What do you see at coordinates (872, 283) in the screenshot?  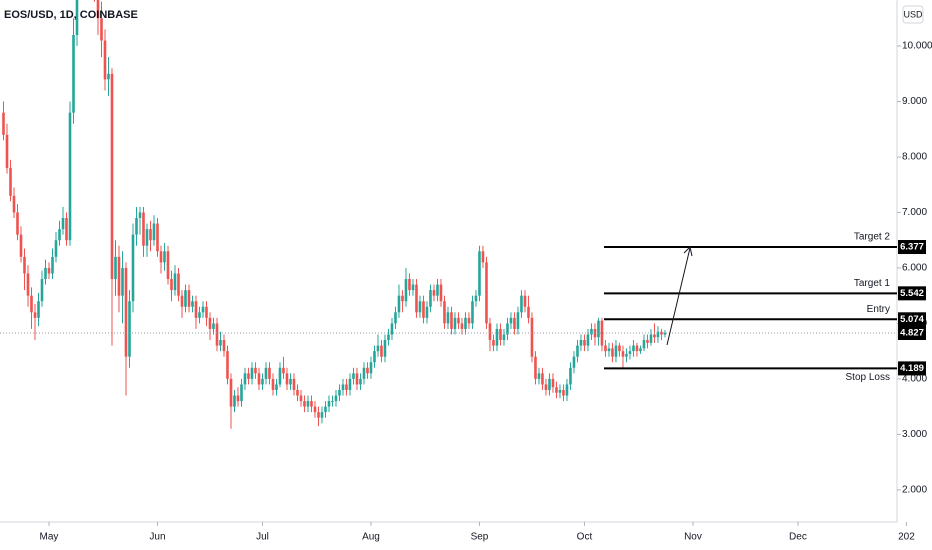 I see `level-name: Target 1` at bounding box center [872, 283].